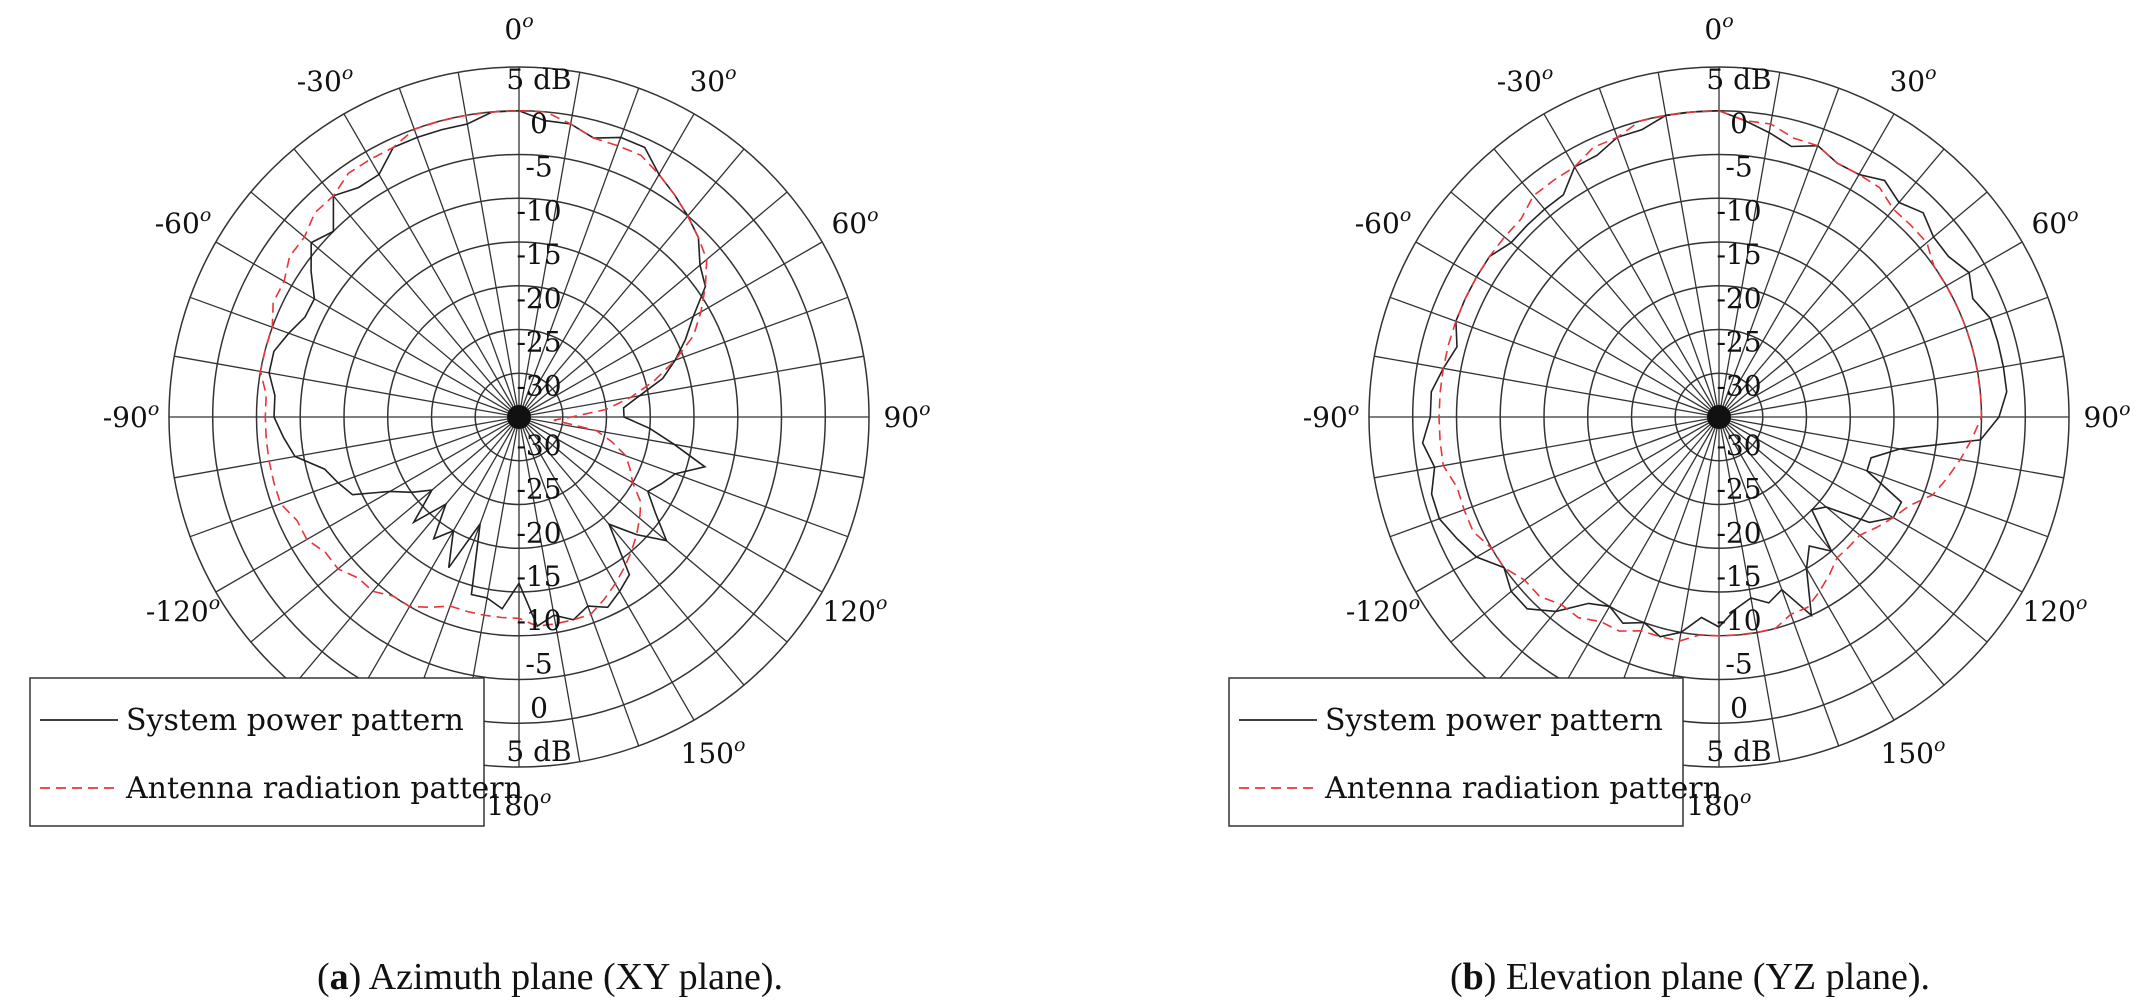 The image size is (2144, 1006). I want to click on angular-tick-value: 180, so click(1713, 805).